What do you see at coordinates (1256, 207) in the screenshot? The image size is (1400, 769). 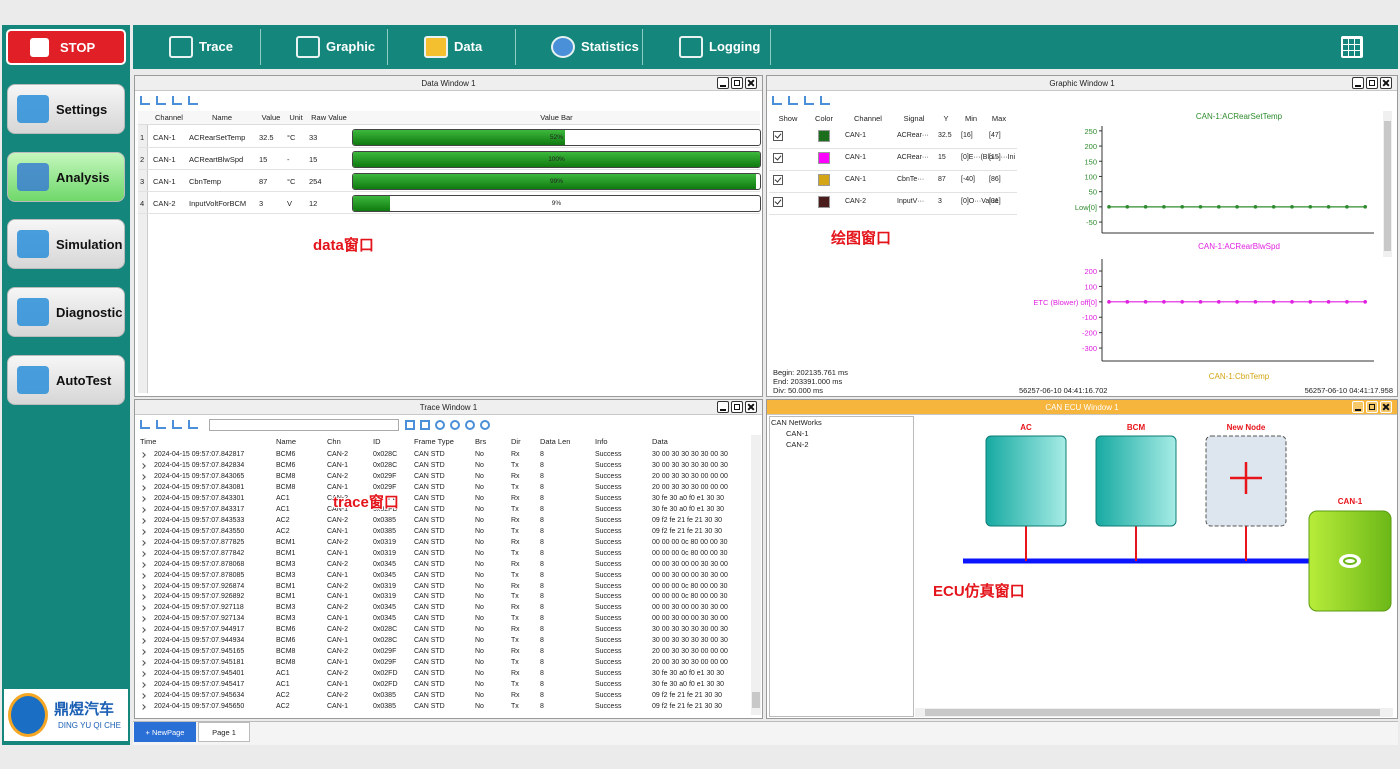 I see `data-point` at bounding box center [1256, 207].